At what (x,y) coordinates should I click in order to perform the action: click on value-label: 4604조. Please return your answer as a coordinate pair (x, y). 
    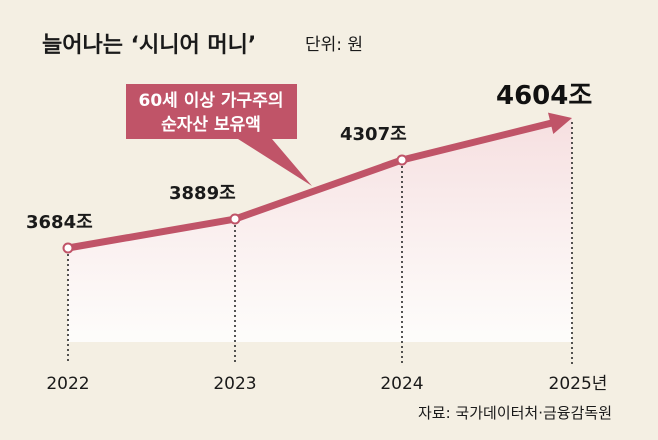
    Looking at the image, I should click on (544, 96).